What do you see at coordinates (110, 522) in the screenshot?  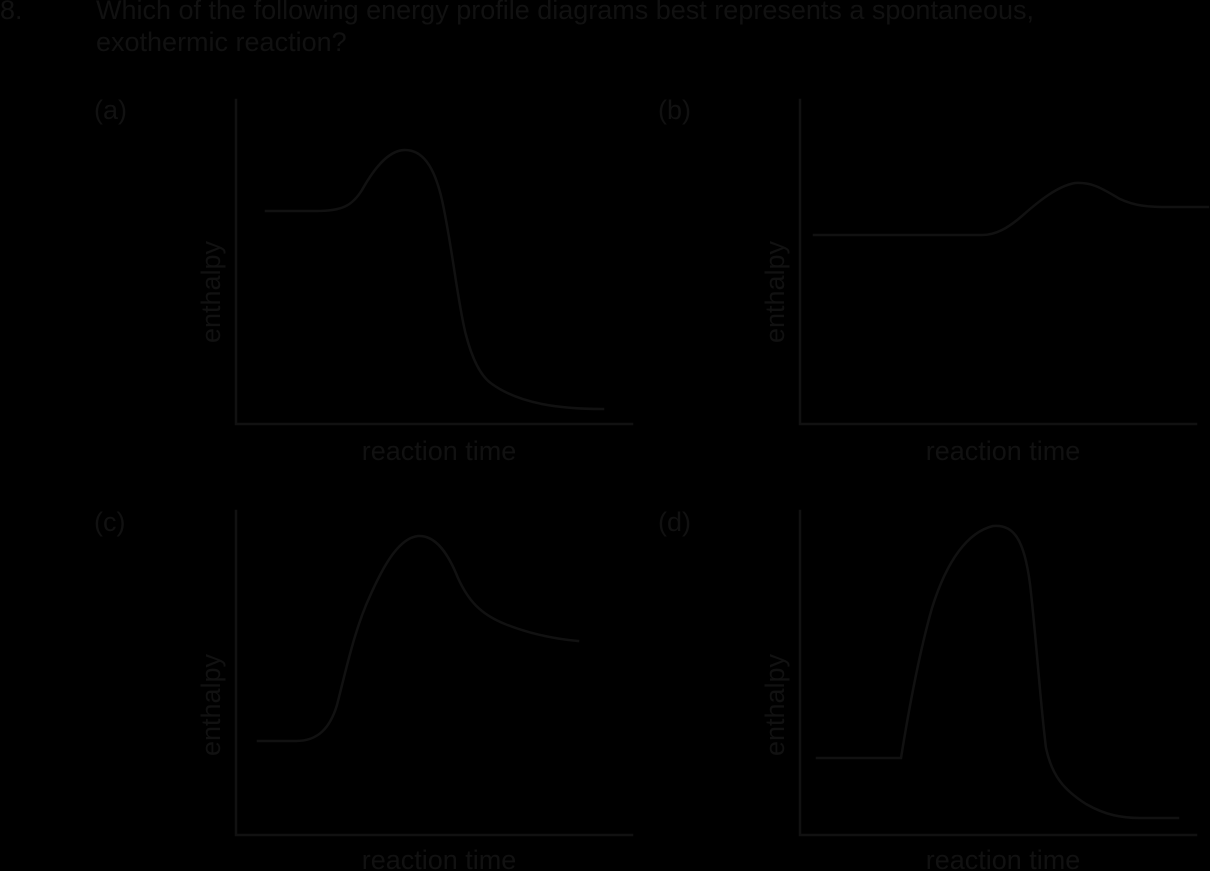 I see `panel-c-label: (c)` at bounding box center [110, 522].